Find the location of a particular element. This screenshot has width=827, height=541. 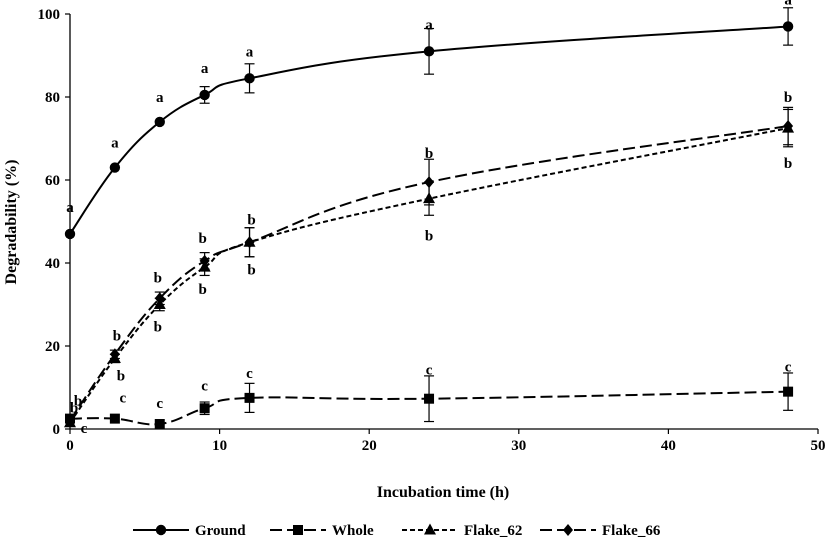

y-tick-label: 20 is located at coordinates (52, 347).